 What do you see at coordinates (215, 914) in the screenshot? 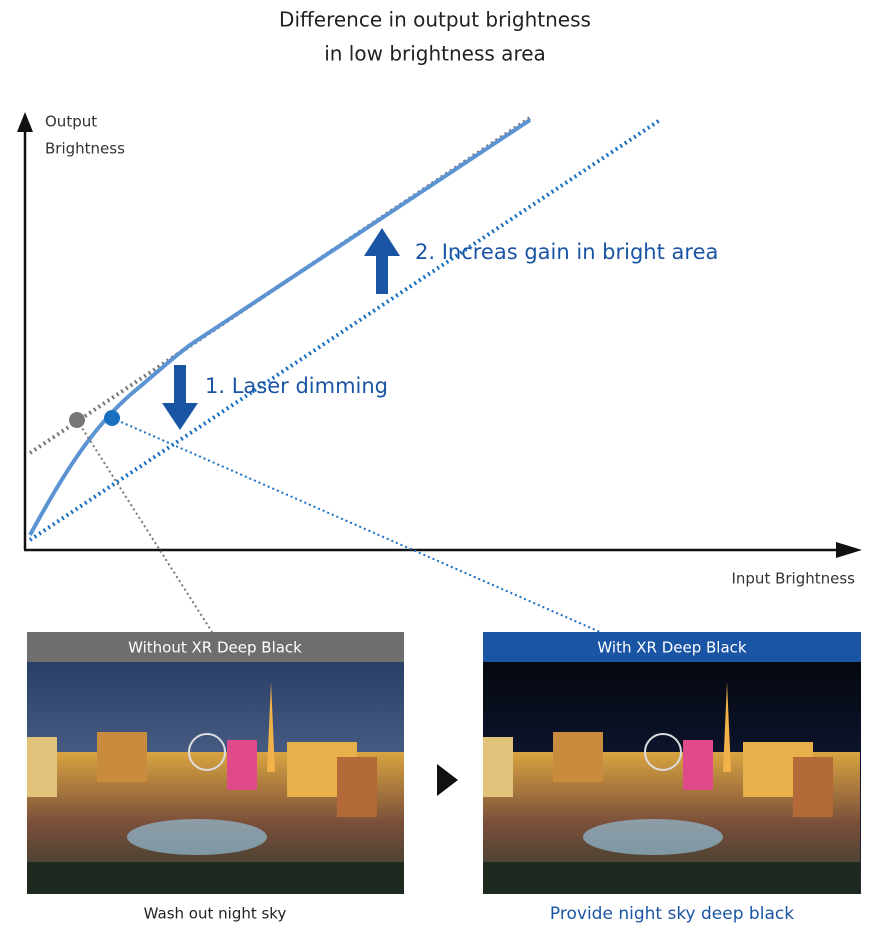
I see `caption: Wash out night sky` at bounding box center [215, 914].